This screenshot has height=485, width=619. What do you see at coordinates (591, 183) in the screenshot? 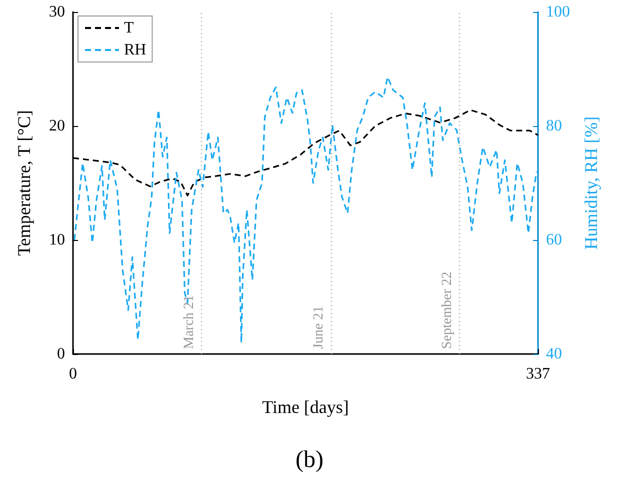
I see `y2-axis-title: Humidity, RH [%]` at bounding box center [591, 183].